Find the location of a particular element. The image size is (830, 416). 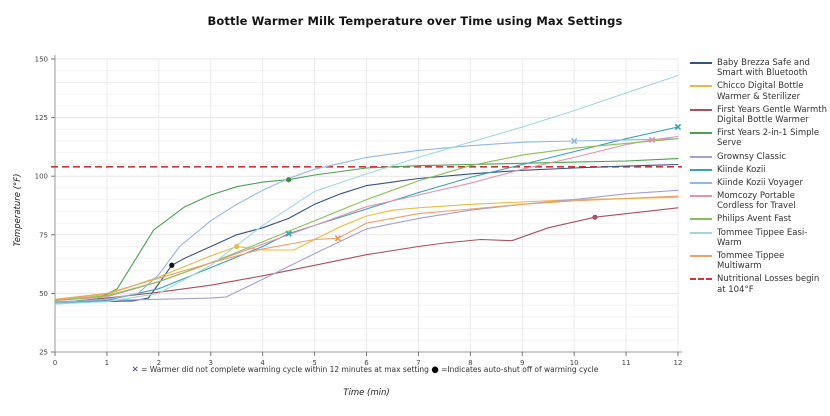

legend-label: Tommee Tippee Multiwarm is located at coordinates (751, 261).